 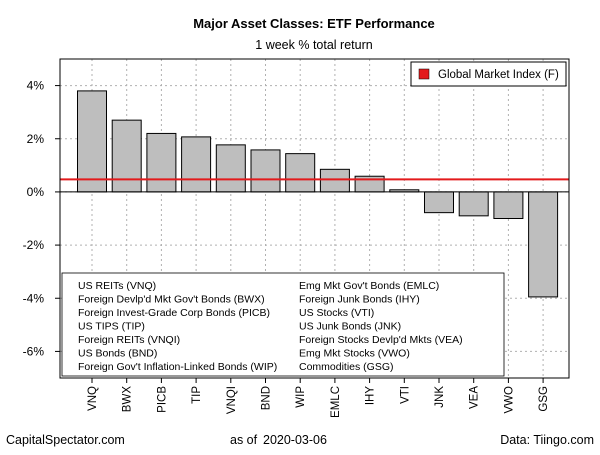 I want to click on x-tick-label: VNQ, so click(x=93, y=398).